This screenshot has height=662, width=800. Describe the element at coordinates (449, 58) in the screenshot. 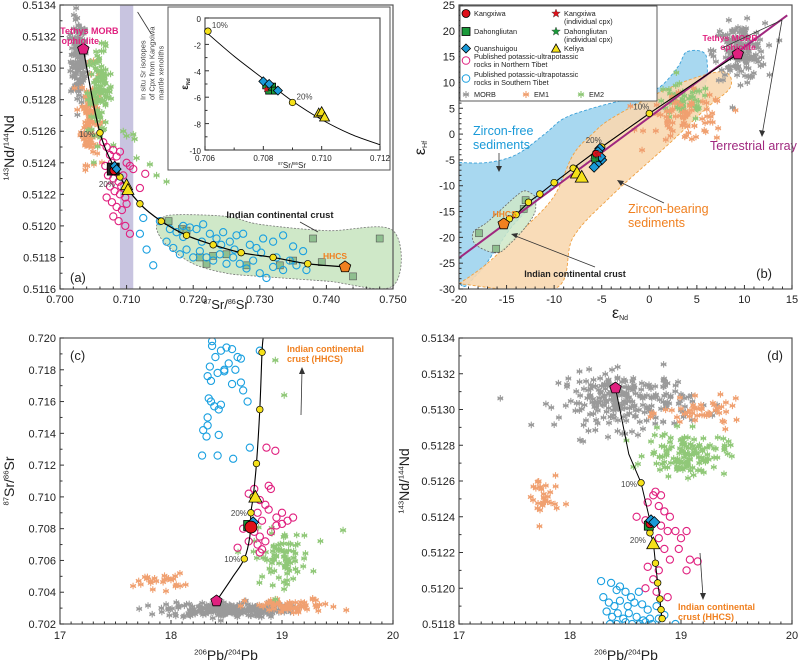

I see `y-tick-label: 15` at that location.